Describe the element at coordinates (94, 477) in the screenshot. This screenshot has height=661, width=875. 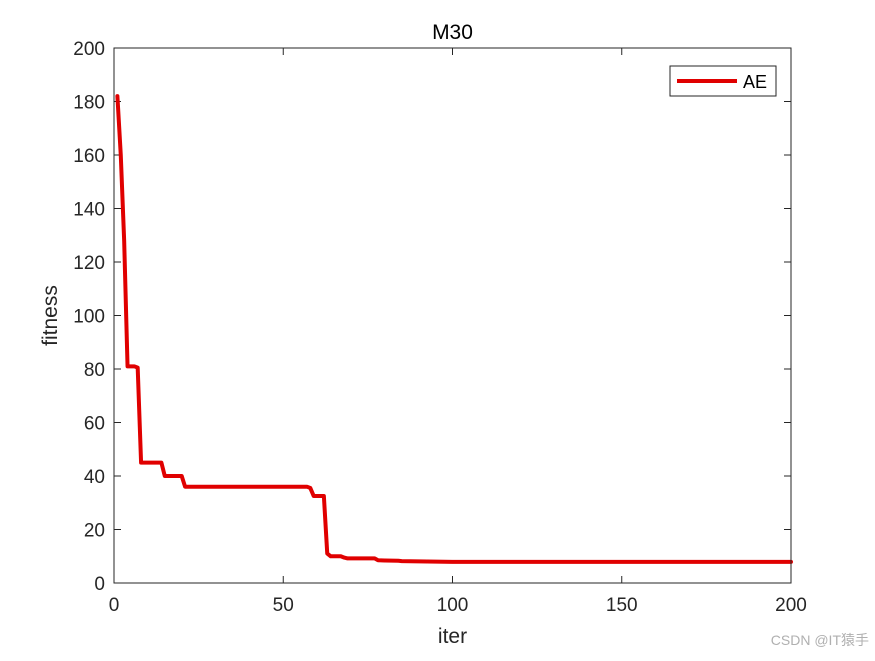
I see `y-tick-label: 40` at that location.